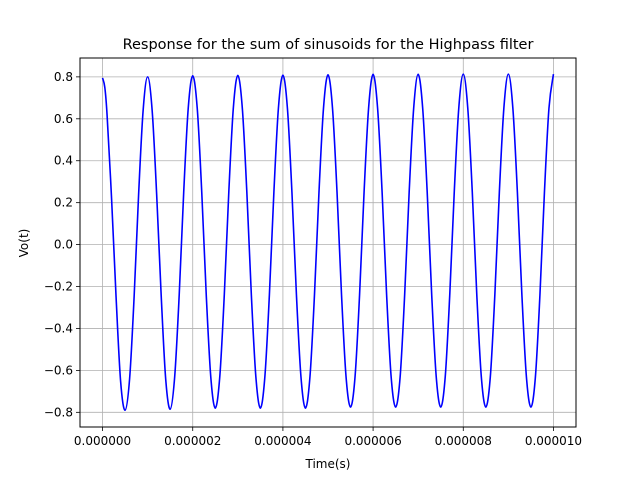 This screenshot has height=480, width=640. I want to click on y-tick-label: −0.2, so click(58, 287).